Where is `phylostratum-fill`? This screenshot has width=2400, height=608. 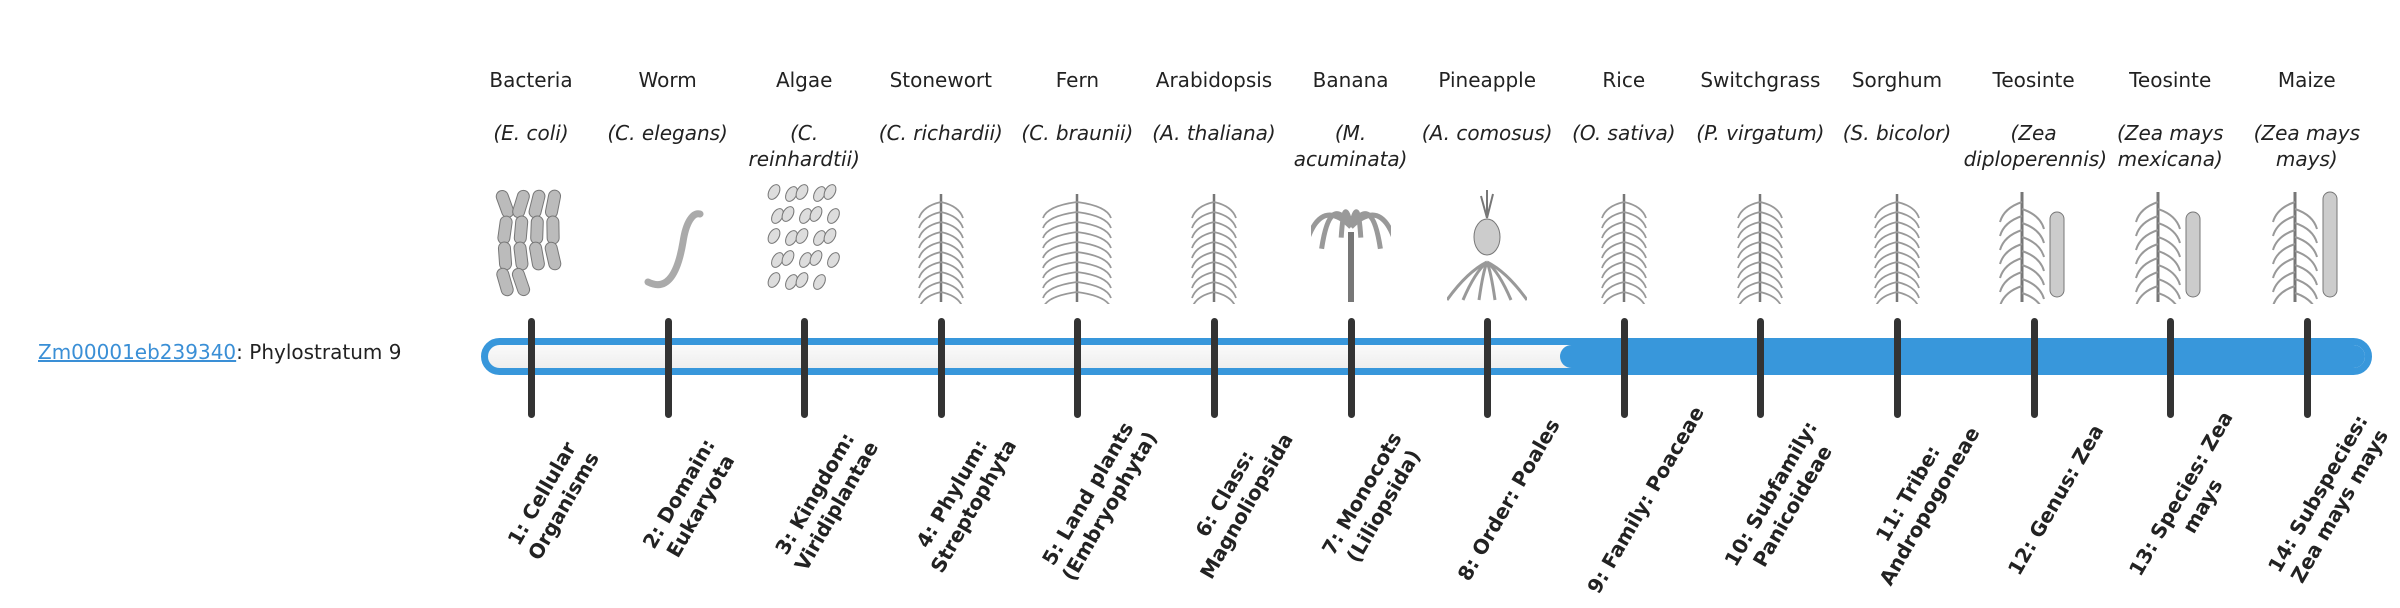
phylostratum-fill is located at coordinates (1962, 356).